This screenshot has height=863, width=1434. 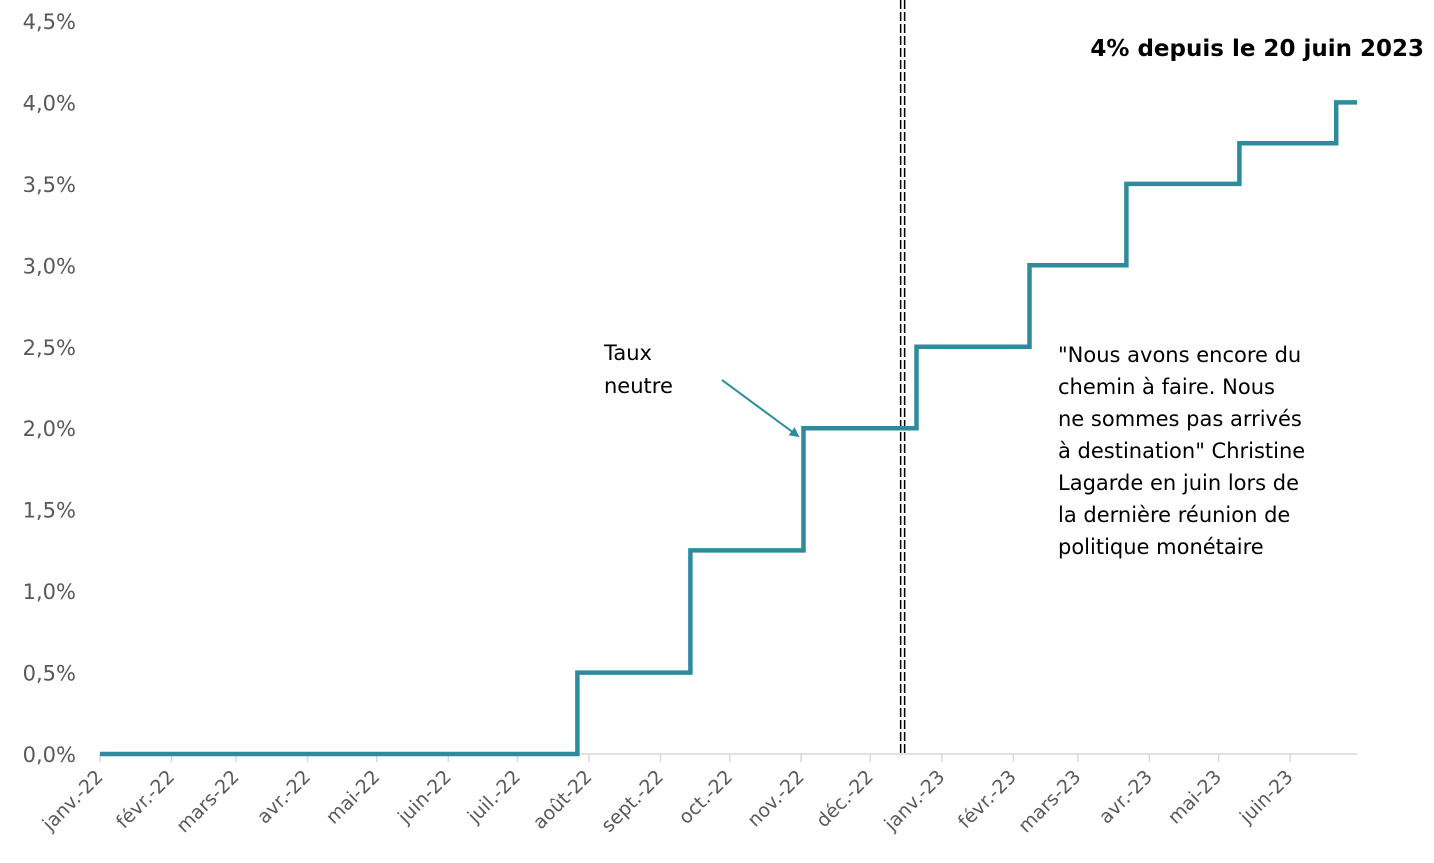 I want to click on x-tick-label: déc.-22, so click(x=845, y=799).